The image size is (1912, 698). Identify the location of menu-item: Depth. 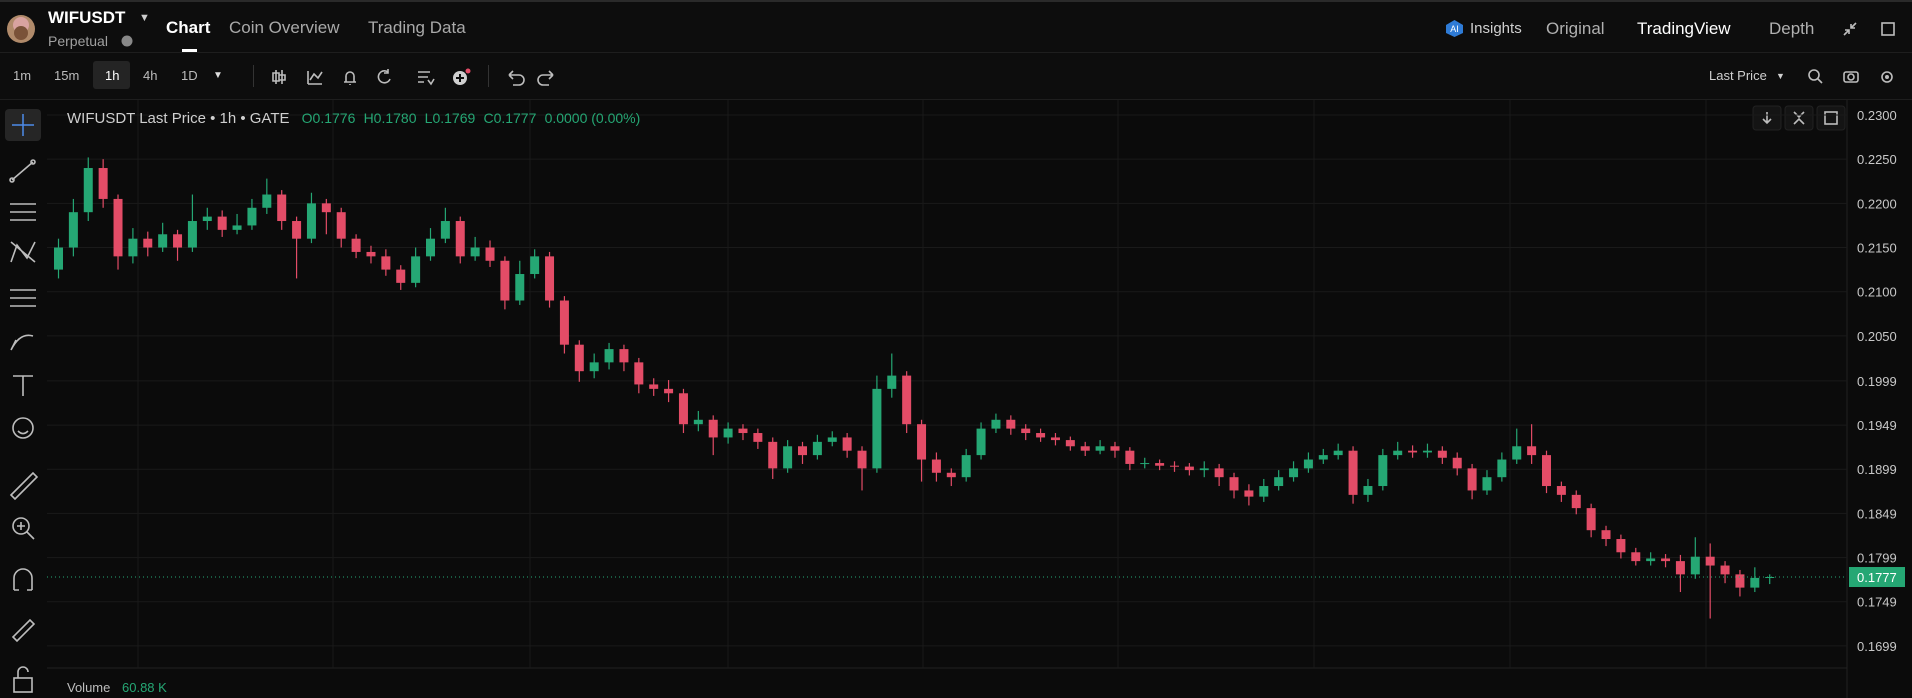
(1792, 28).